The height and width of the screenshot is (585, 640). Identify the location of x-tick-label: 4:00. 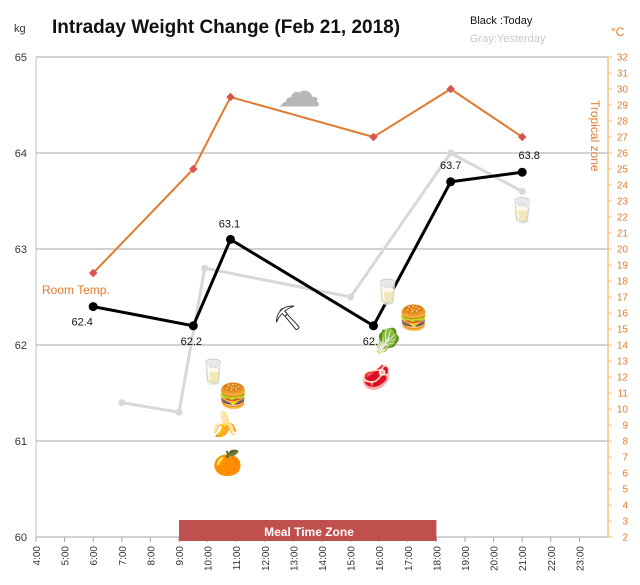
(37, 556).